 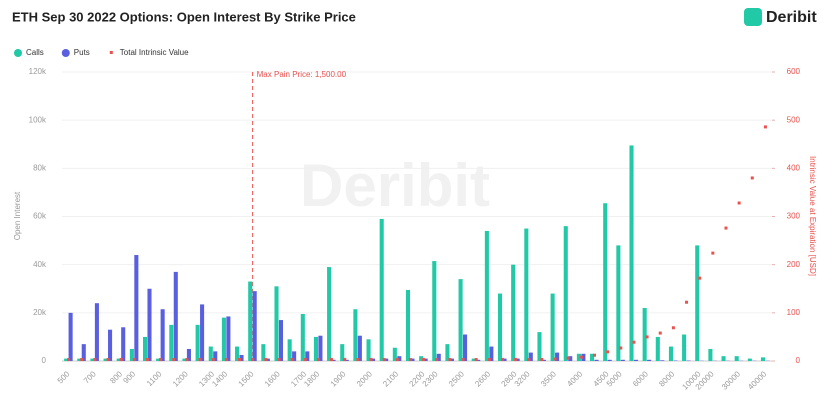 I want to click on x-tick-label: 1200, so click(x=180, y=378).